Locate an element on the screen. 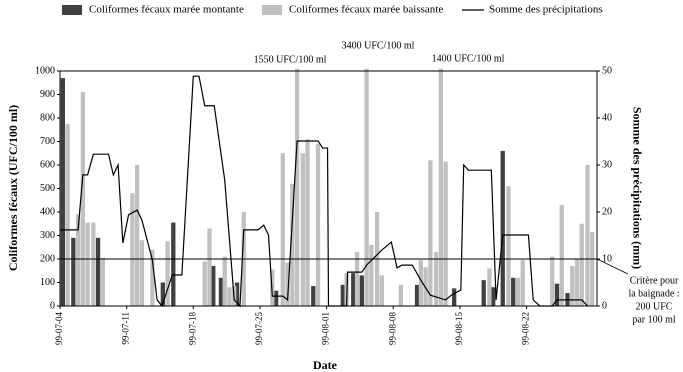  legend-label: Coliformes fécaux marée montante is located at coordinates (166, 10).